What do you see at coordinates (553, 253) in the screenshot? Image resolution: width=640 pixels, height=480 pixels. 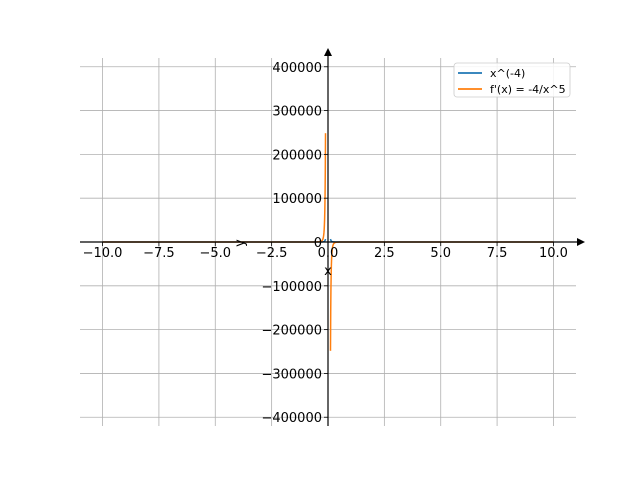 I see `x-tick-label: 10.0` at bounding box center [553, 253].